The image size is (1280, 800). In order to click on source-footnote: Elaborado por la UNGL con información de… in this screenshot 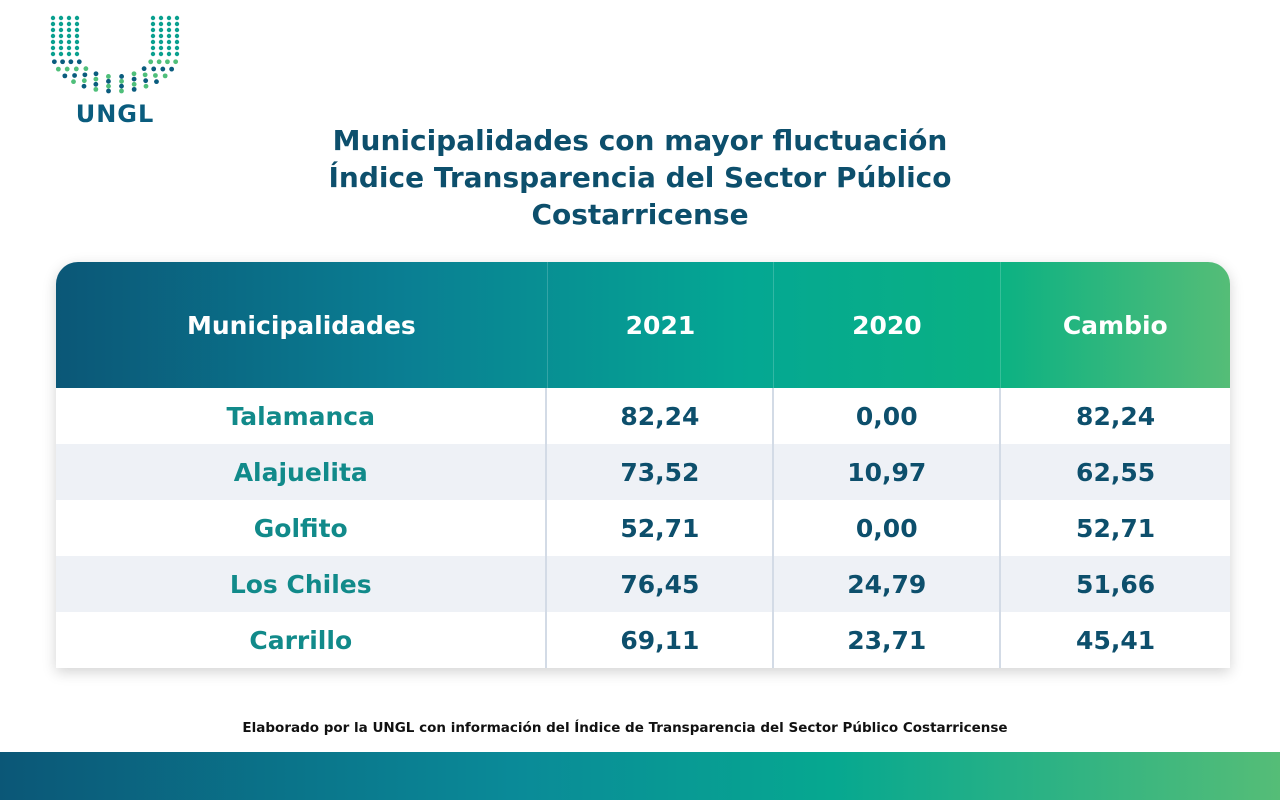, I will do `click(625, 728)`.